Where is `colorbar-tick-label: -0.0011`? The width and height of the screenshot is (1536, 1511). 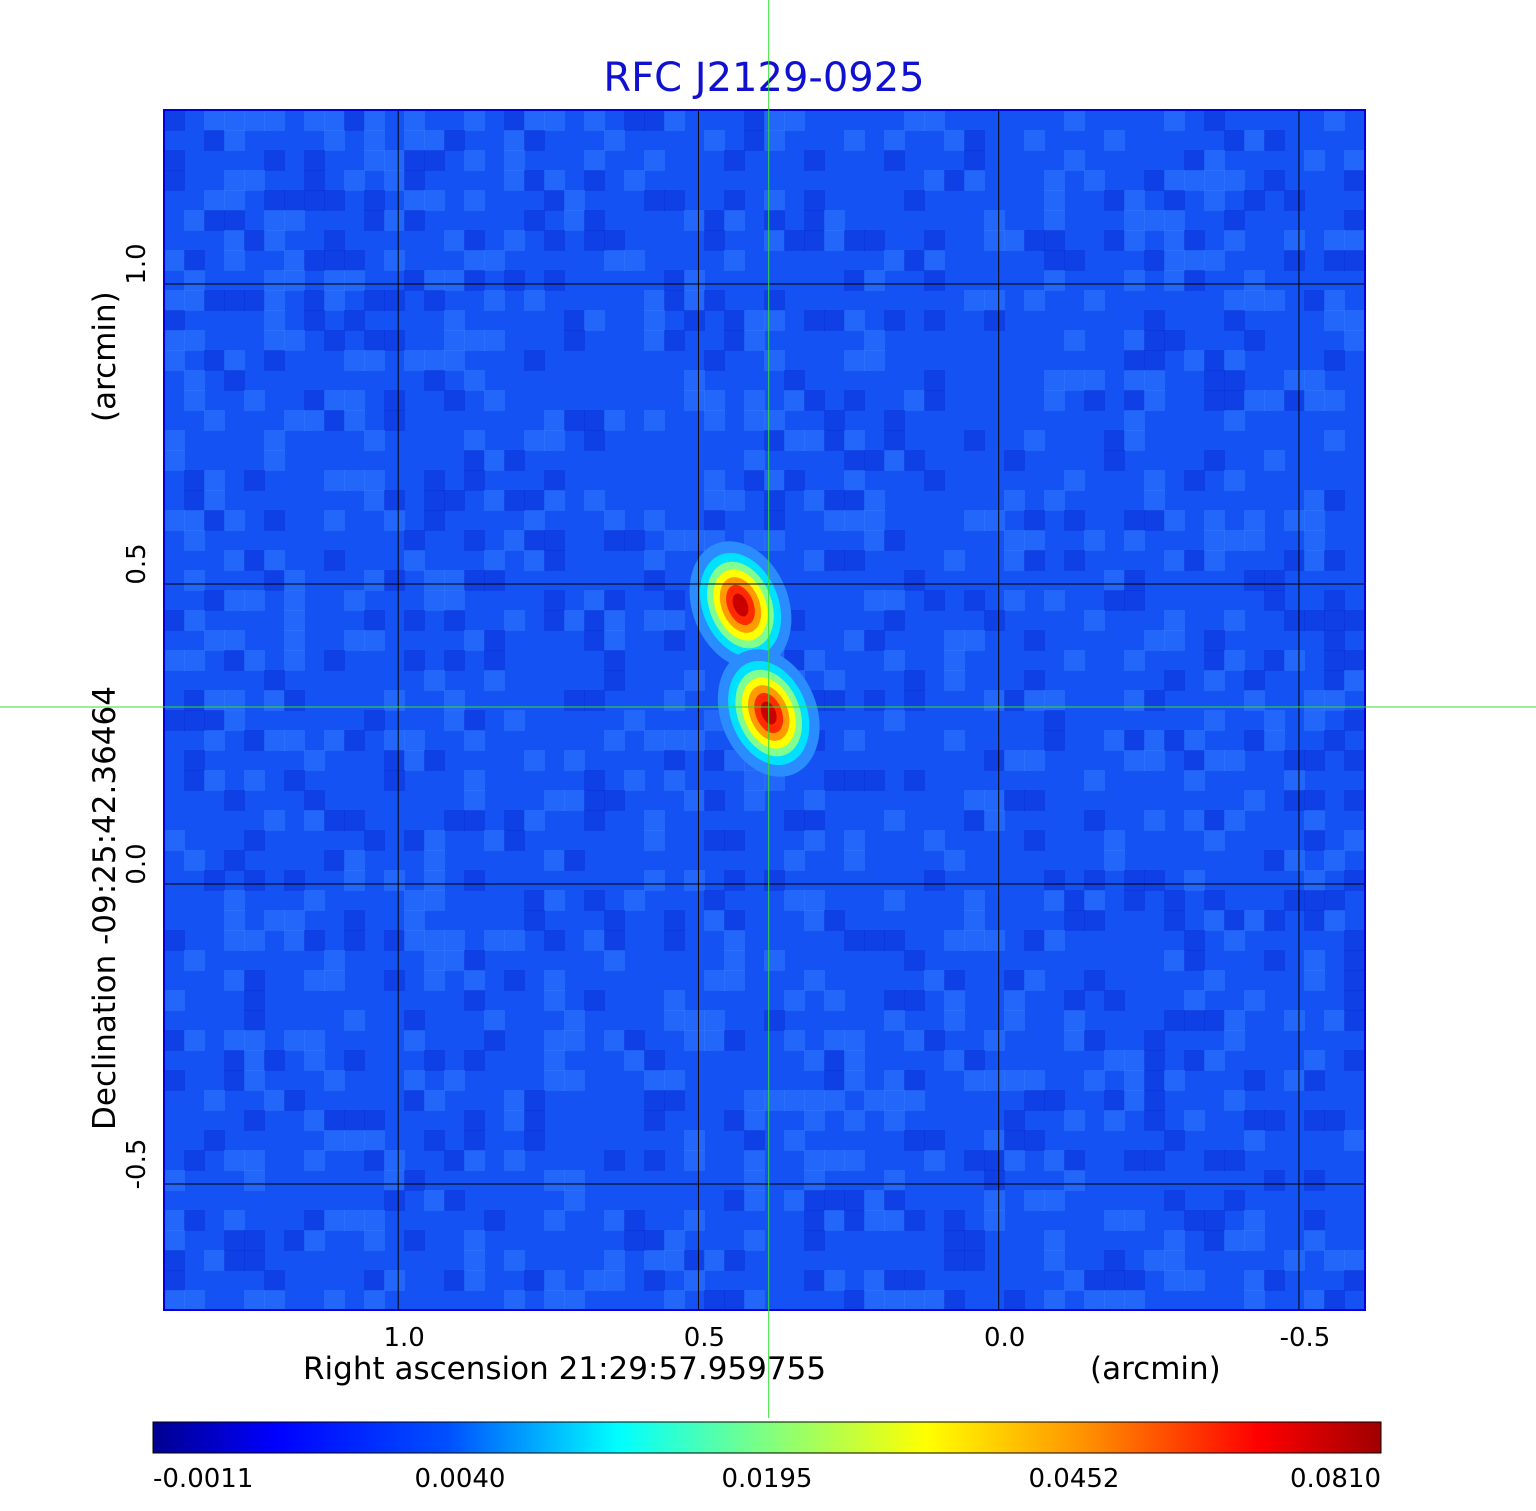 colorbar-tick-label: -0.0011 is located at coordinates (203, 1479).